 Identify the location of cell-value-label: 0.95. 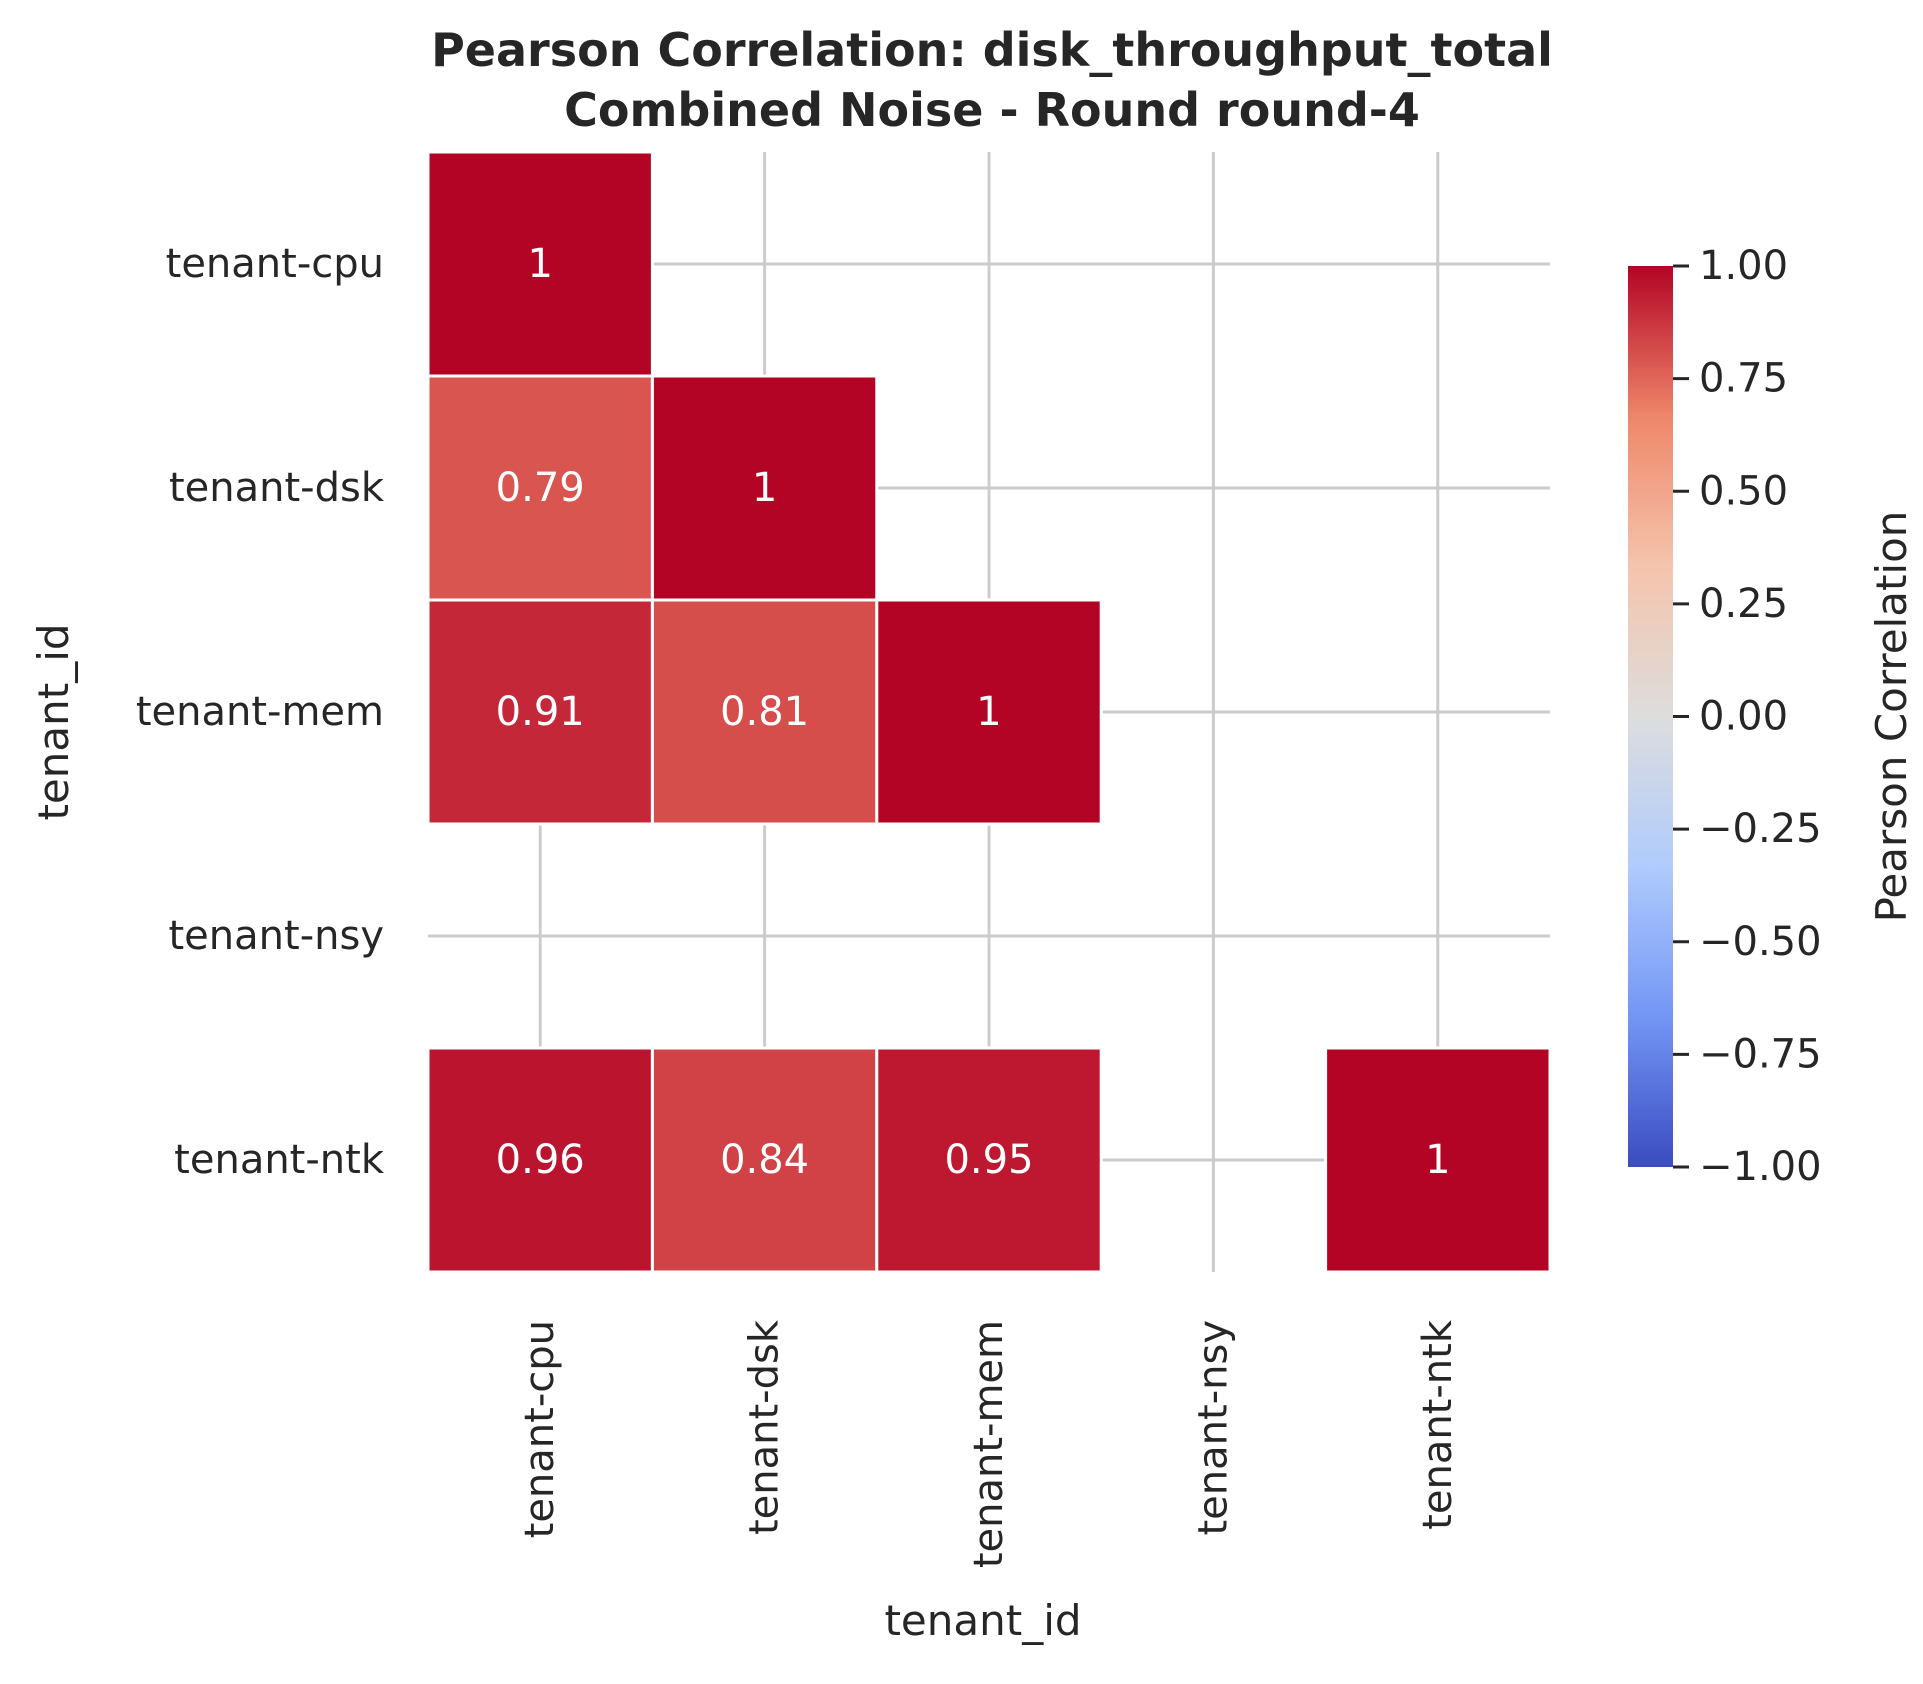
(988, 1160).